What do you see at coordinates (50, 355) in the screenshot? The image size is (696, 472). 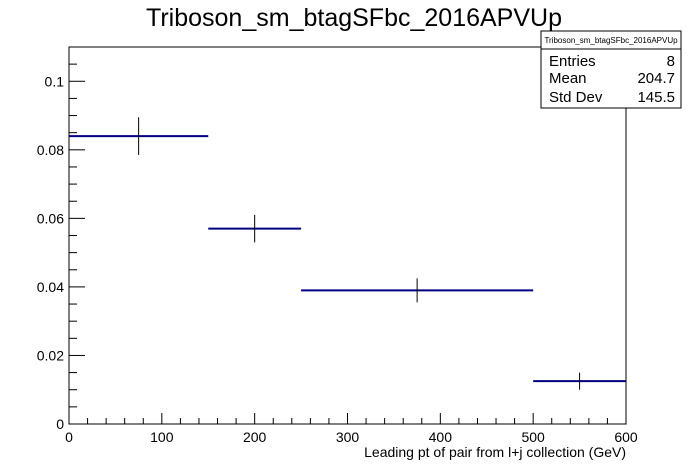 I see `y-tick-label: 0.02` at bounding box center [50, 355].